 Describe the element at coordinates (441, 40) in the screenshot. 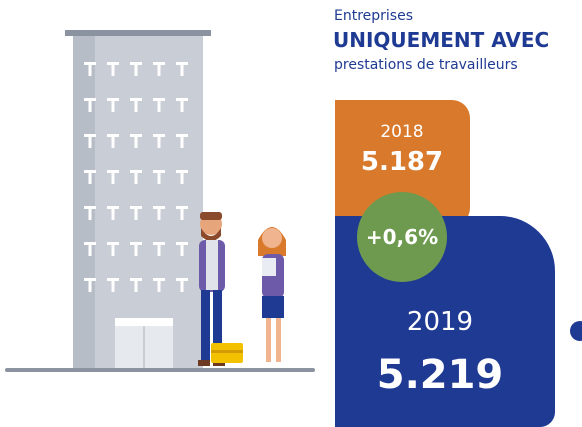

I see `header-line2: UNIQUEMENT AVEC` at that location.